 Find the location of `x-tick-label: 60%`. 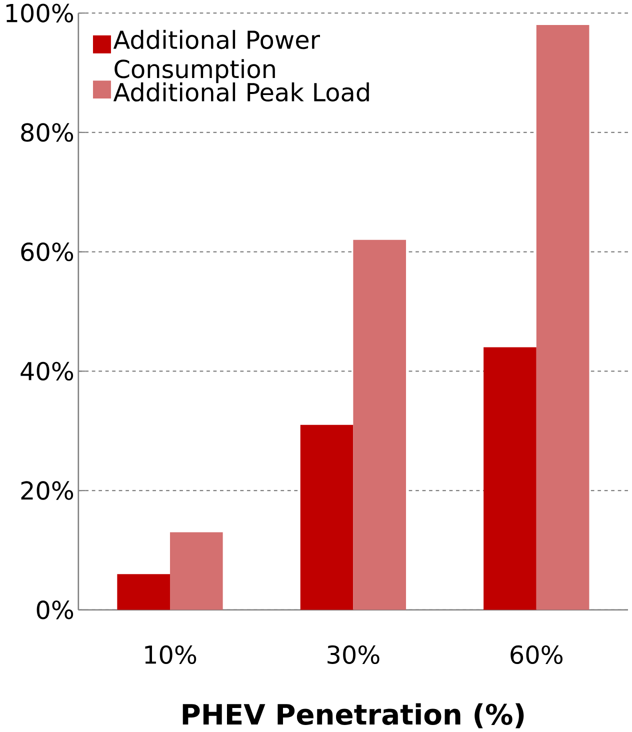

x-tick-label: 60% is located at coordinates (536, 654).